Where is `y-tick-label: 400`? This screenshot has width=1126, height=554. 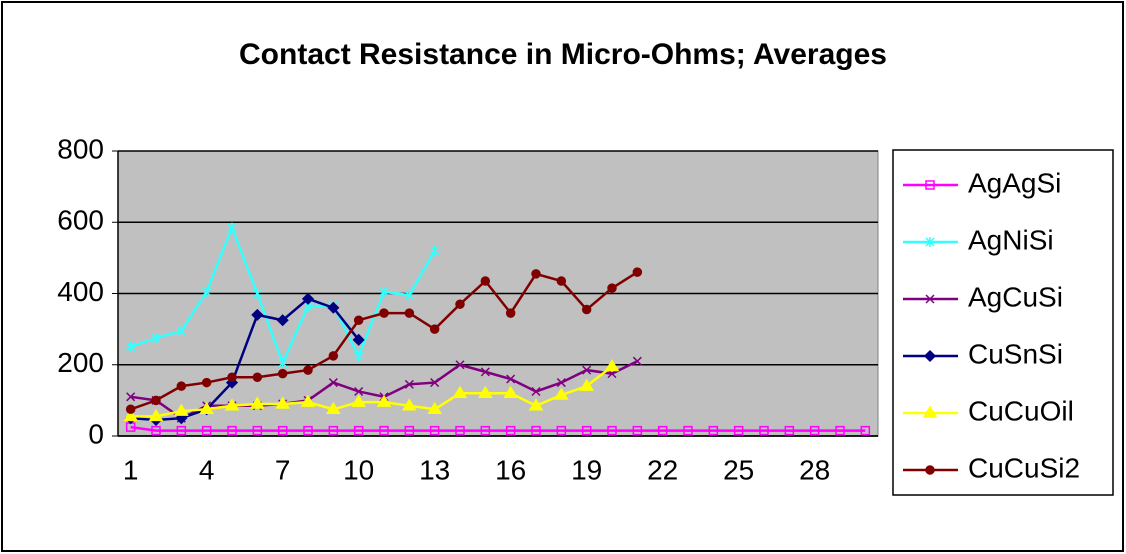
y-tick-label: 400 is located at coordinates (80, 291).